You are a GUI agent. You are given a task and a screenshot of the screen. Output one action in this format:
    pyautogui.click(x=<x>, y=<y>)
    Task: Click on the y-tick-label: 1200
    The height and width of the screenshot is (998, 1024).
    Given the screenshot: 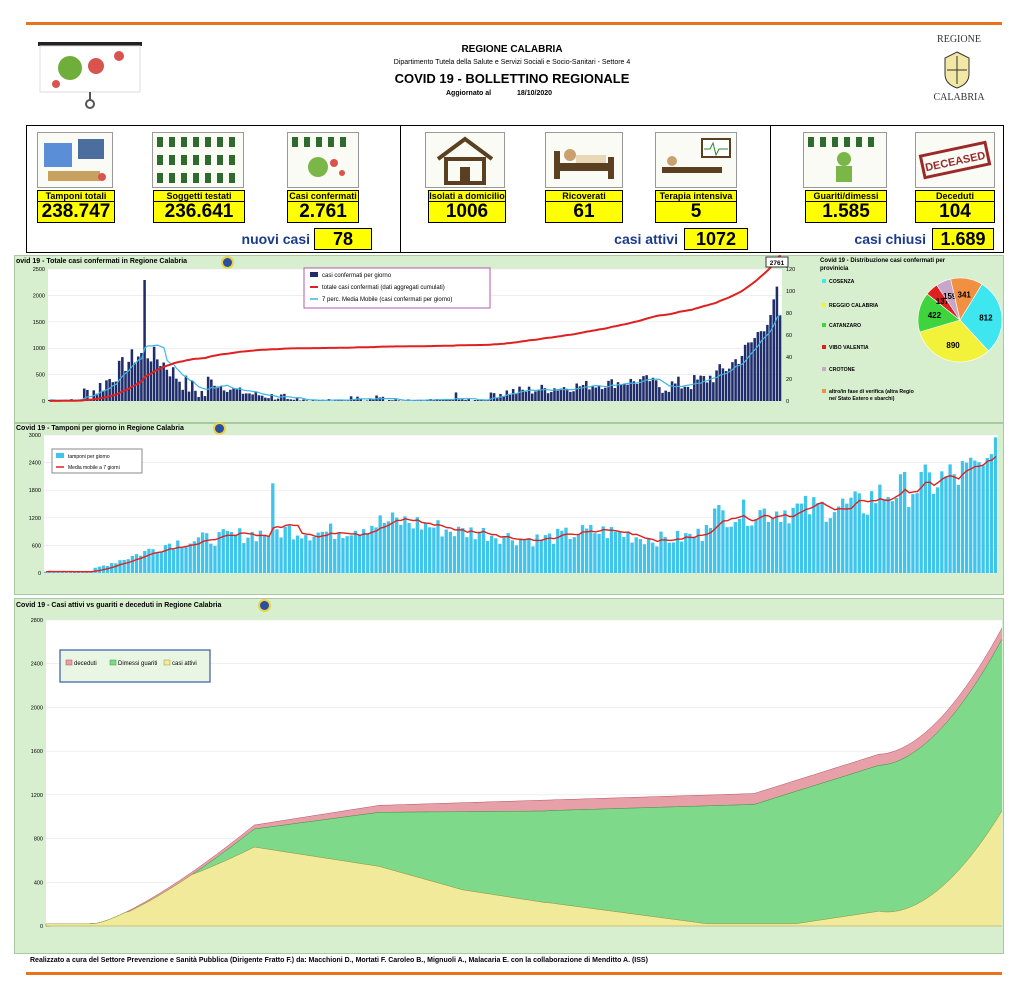 What is the action you would take?
    pyautogui.click(x=37, y=796)
    